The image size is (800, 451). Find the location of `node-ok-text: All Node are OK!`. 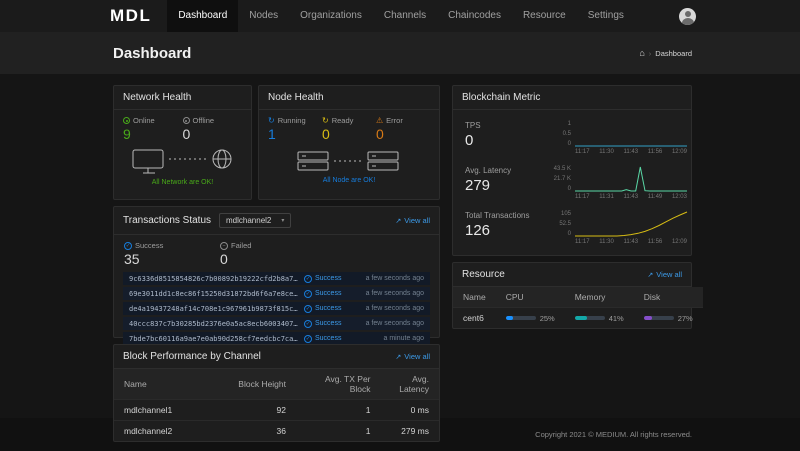

node-ok-text: All Node are OK! is located at coordinates (349, 180).